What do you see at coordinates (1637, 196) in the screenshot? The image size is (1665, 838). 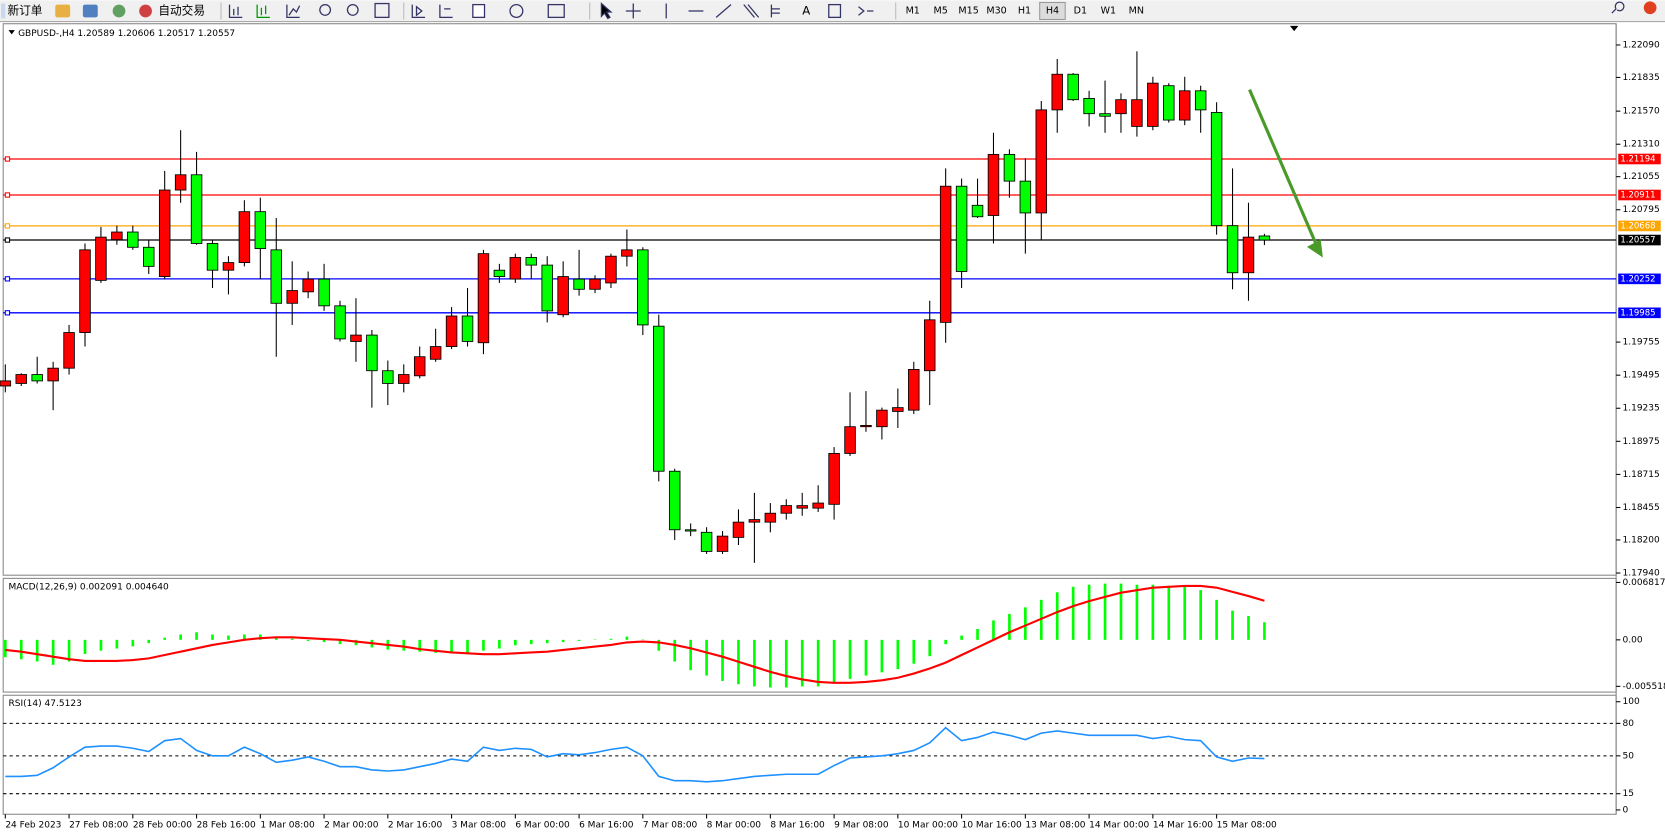 I see `level-label: 1.20911` at bounding box center [1637, 196].